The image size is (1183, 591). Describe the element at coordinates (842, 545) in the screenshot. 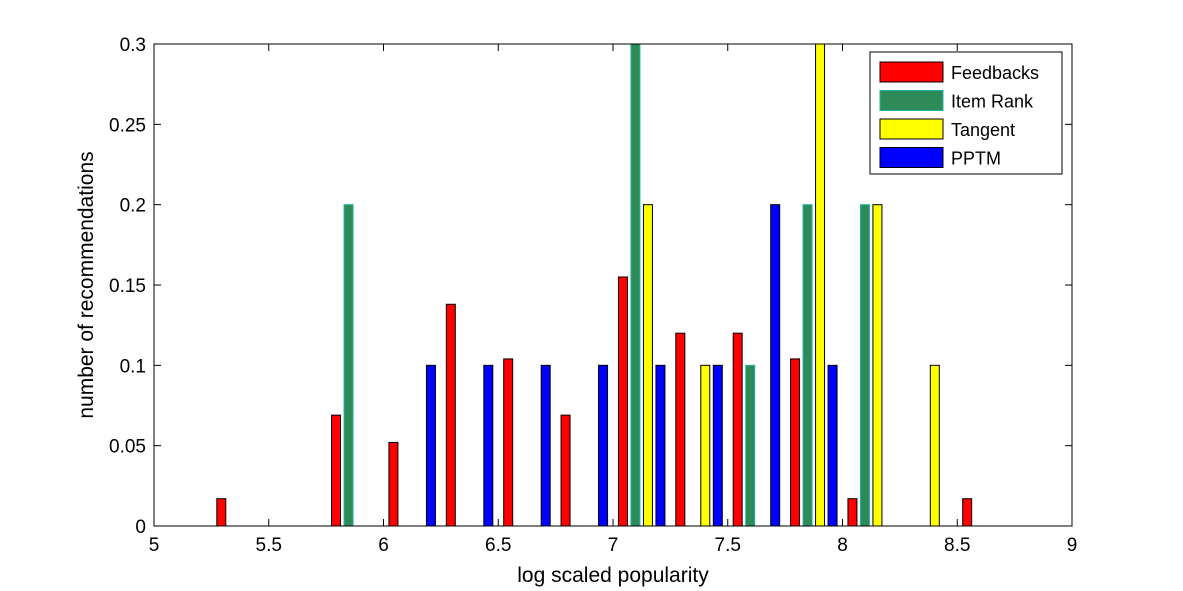

I see `x-tick-label: 8` at that location.